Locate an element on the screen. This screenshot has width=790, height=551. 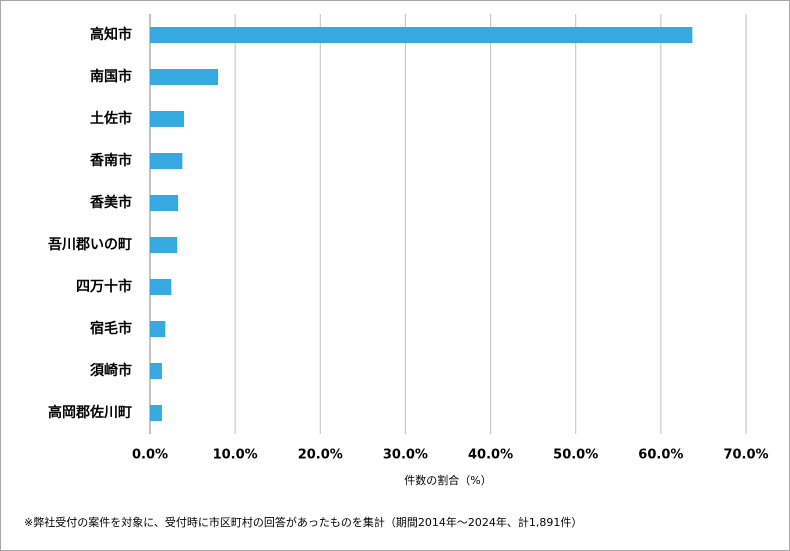
y-tick-label: 南国市 is located at coordinates (111, 76).